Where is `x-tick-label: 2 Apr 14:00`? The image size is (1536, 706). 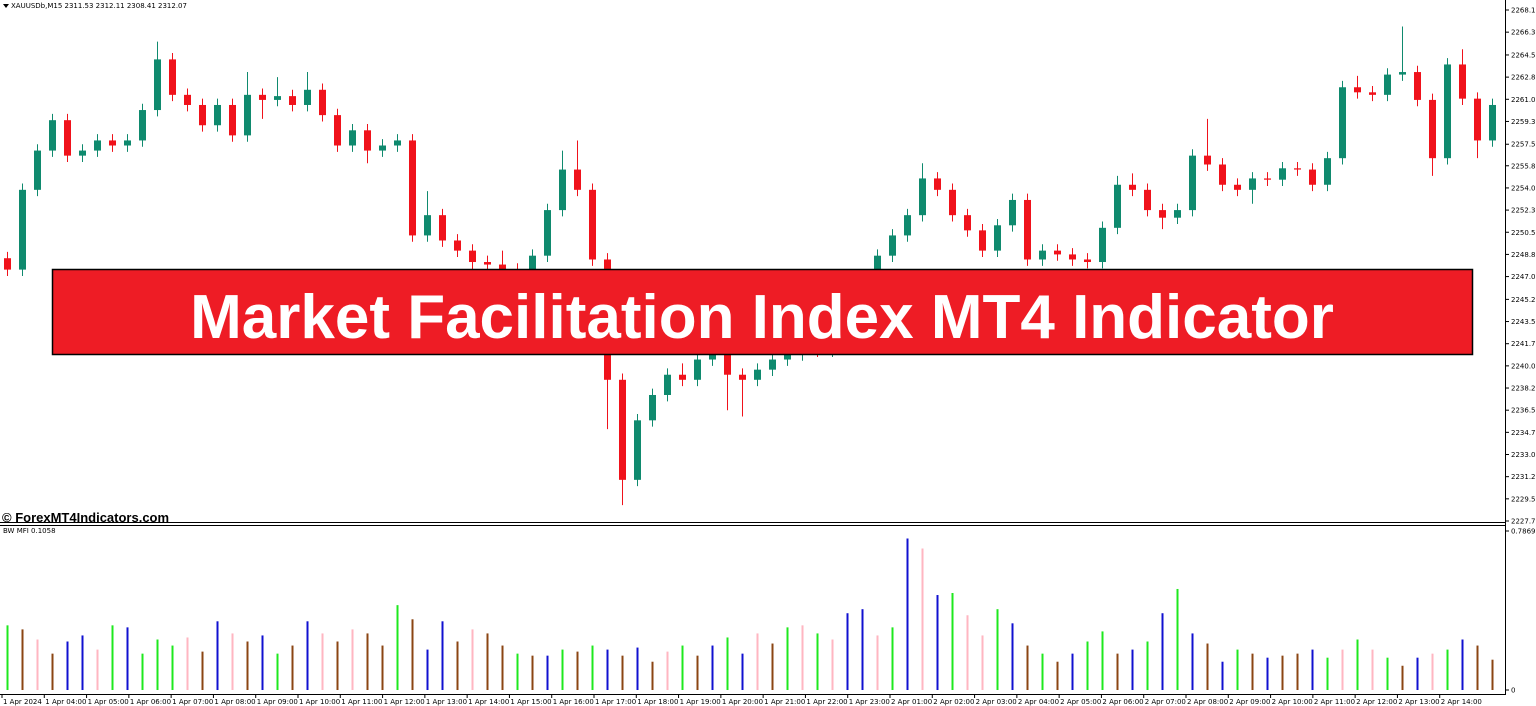 x-tick-label: 2 Apr 14:00 is located at coordinates (1461, 702).